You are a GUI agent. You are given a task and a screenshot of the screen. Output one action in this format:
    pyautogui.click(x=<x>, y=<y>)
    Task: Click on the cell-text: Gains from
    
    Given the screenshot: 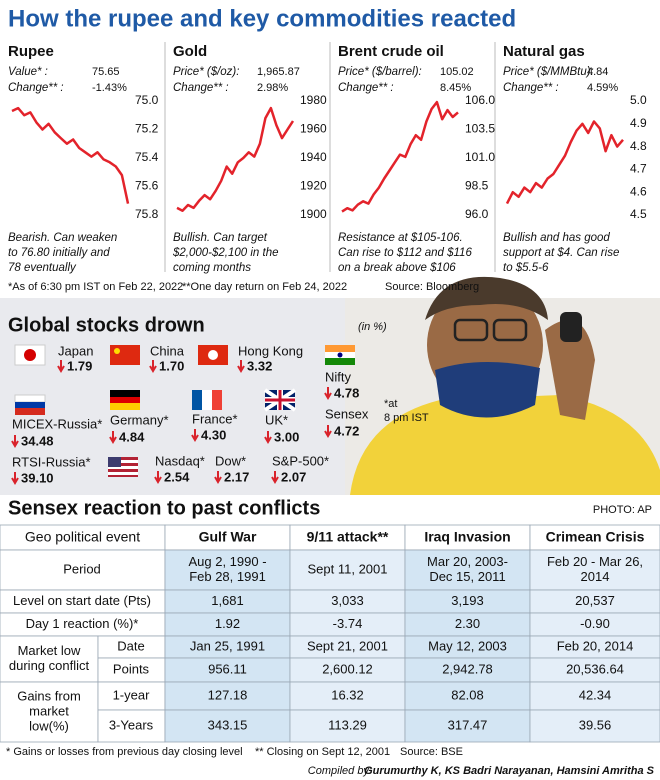 What is the action you would take?
    pyautogui.click(x=49, y=695)
    